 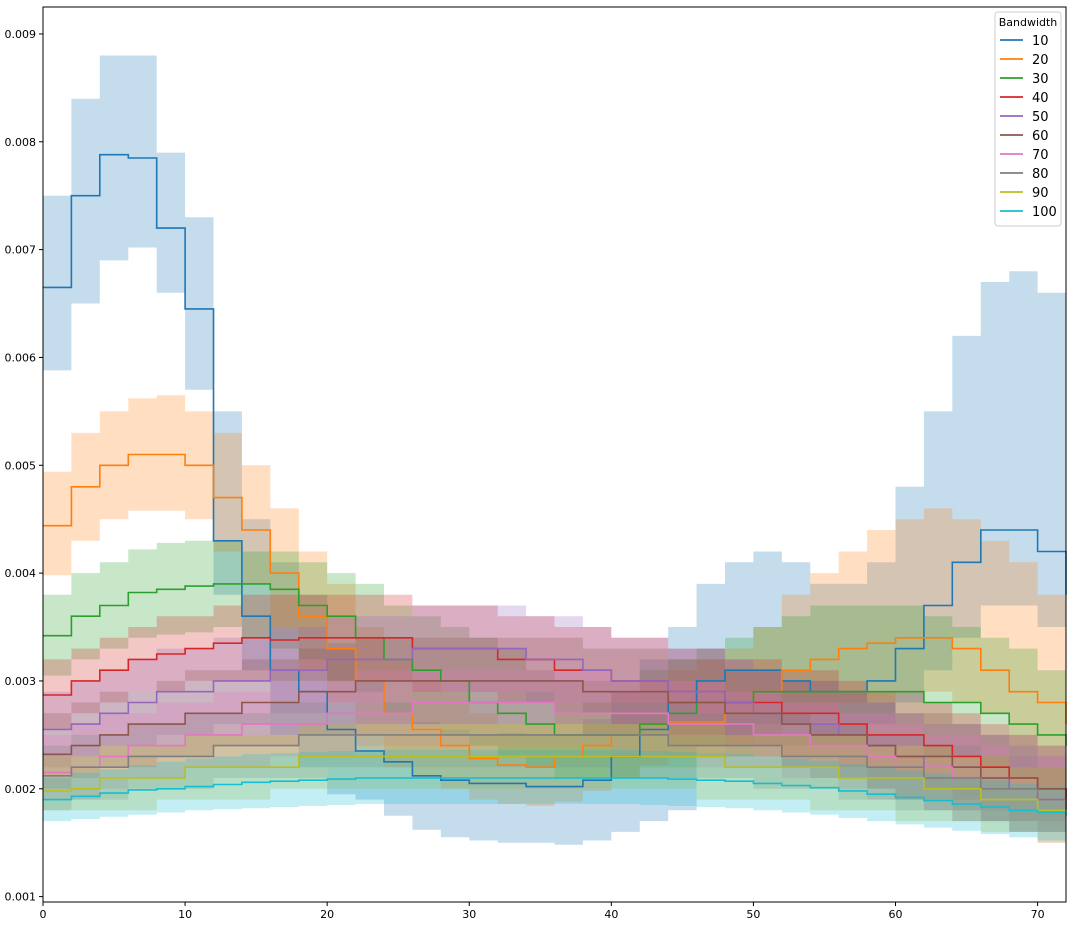 What do you see at coordinates (1028, 127) in the screenshot?
I see `legend-items: 10 20 30 40 50 60 70 80 90 100` at bounding box center [1028, 127].